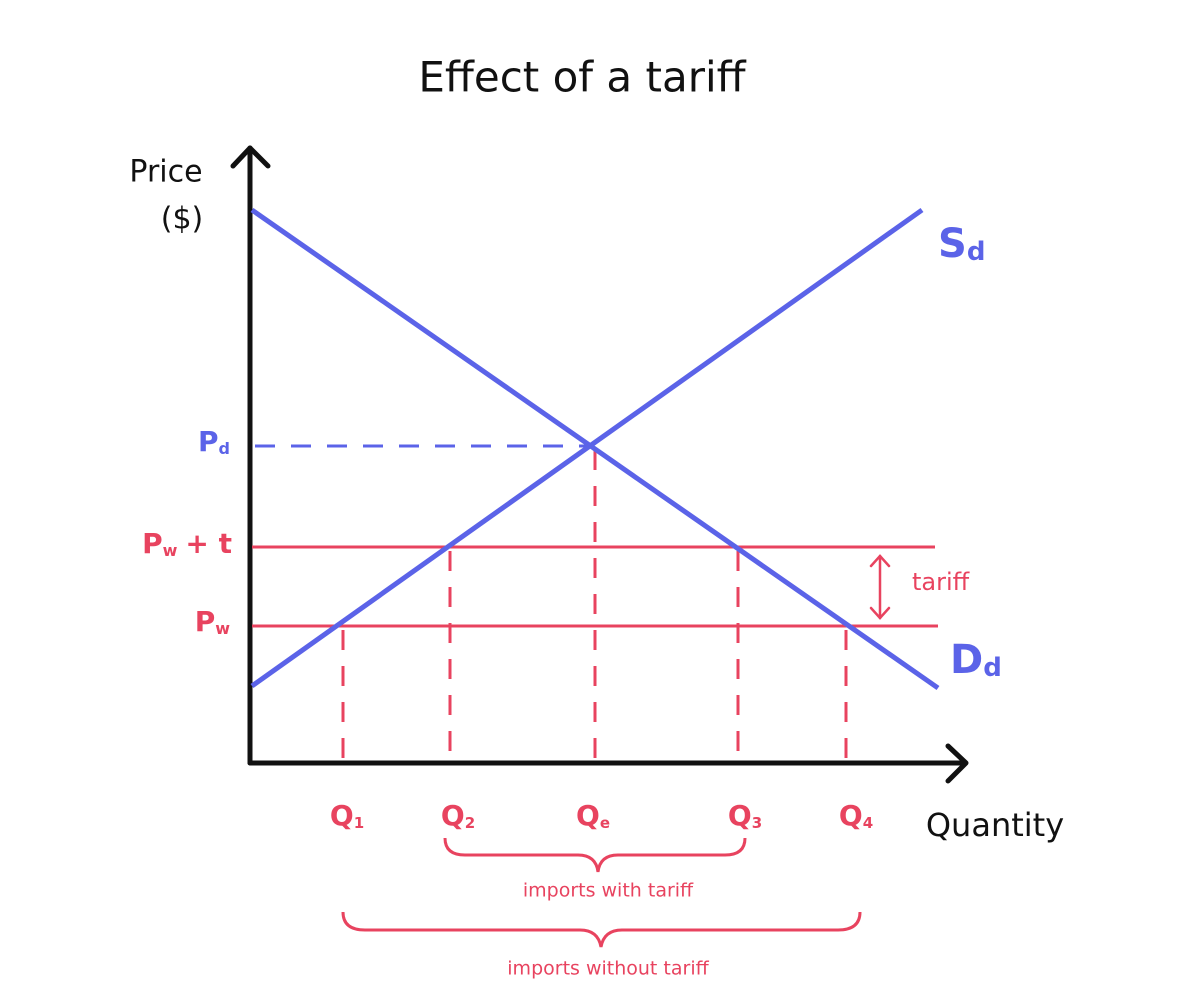  I want to click on tariff-arrow, so click(880, 587).